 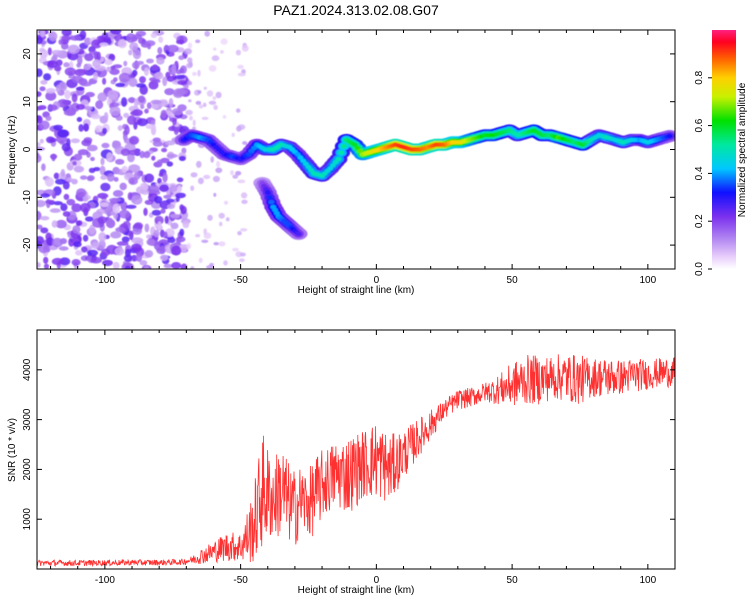 I want to click on x-tick-label: 100, so click(x=648, y=280).